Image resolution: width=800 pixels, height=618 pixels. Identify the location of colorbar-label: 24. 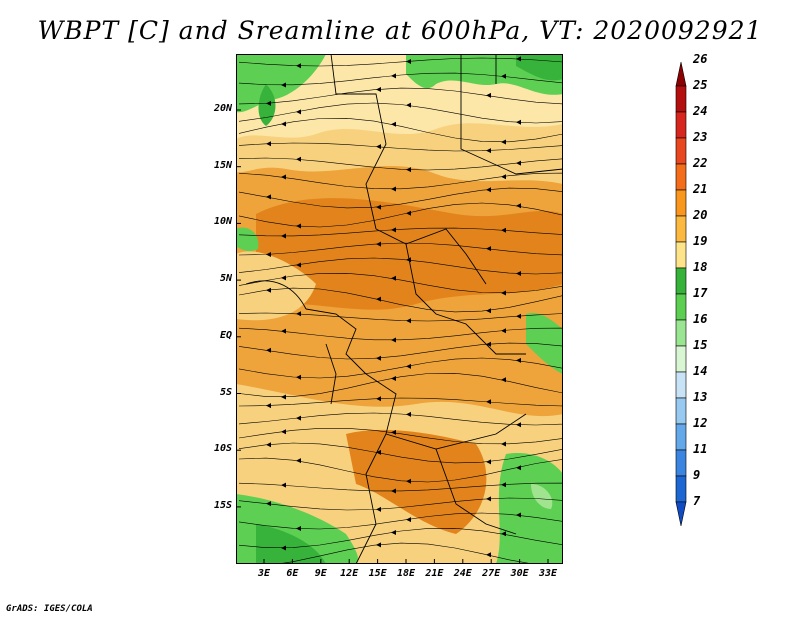
(700, 111).